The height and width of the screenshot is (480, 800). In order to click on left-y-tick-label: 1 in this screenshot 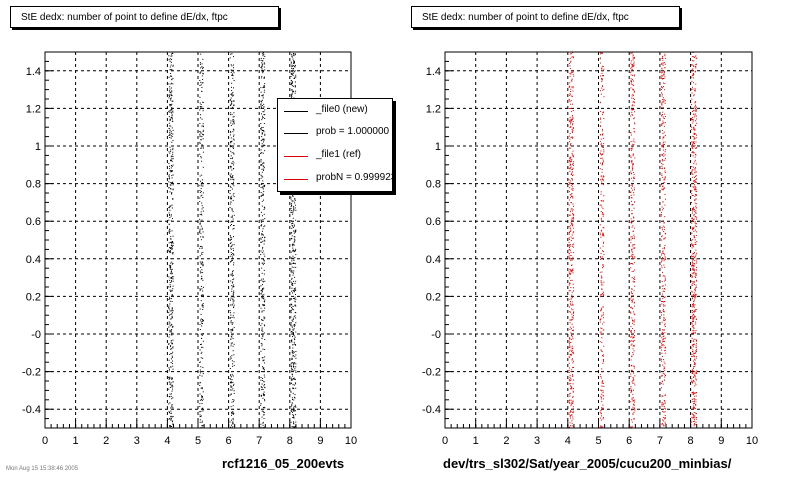, I will do `click(38, 147)`.